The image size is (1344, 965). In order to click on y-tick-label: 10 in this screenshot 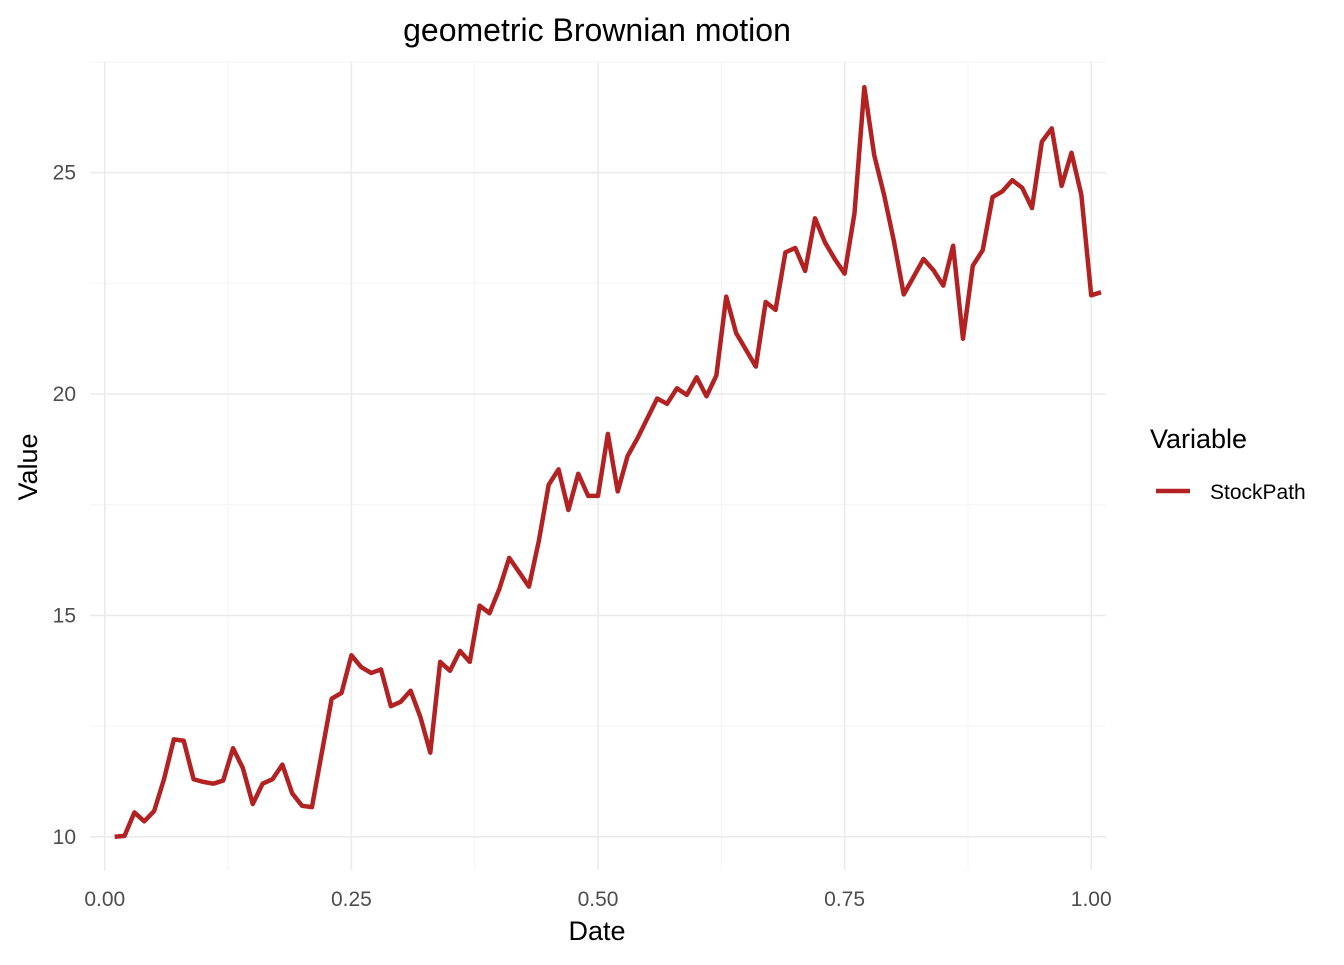, I will do `click(64, 837)`.